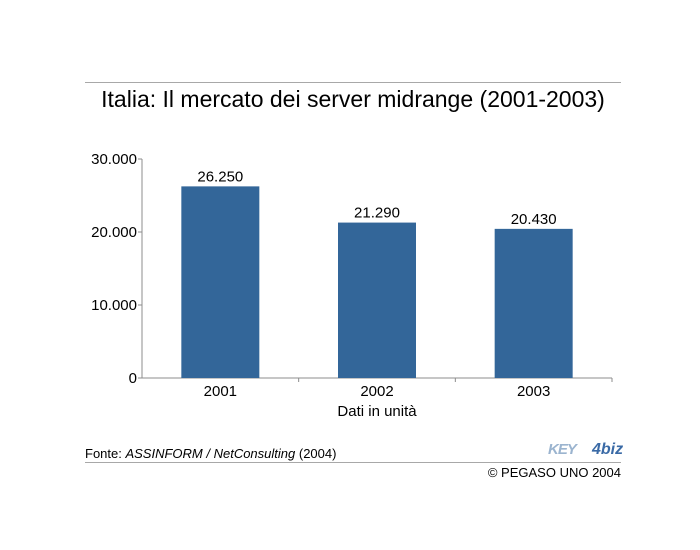  Describe the element at coordinates (220, 176) in the screenshot. I see `bar-value-label: 26.250` at that location.